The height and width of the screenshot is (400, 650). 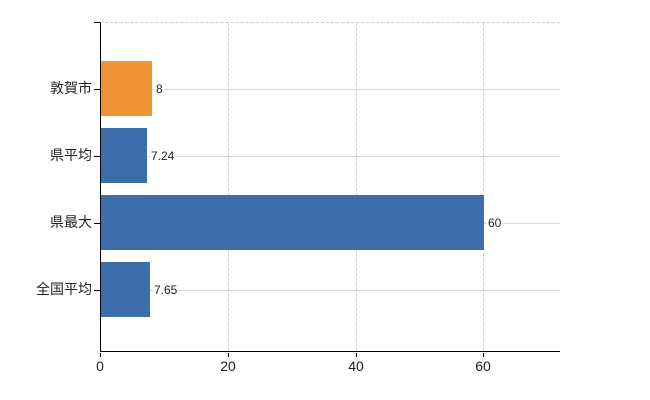 I want to click on bar-県最大, so click(x=292, y=222).